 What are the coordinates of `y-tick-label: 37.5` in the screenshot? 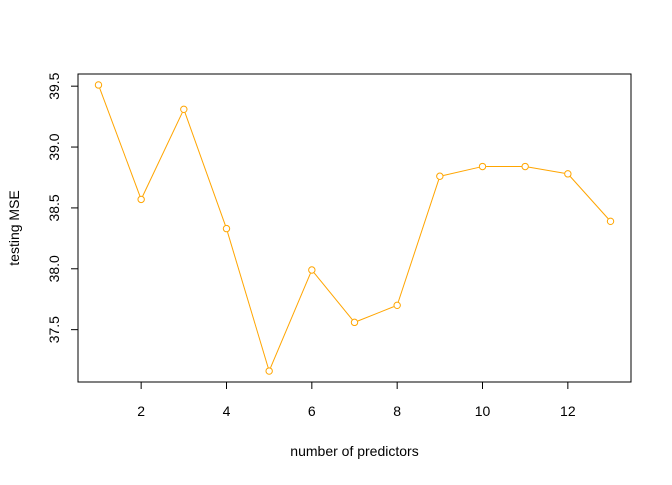 It's located at (54, 329).